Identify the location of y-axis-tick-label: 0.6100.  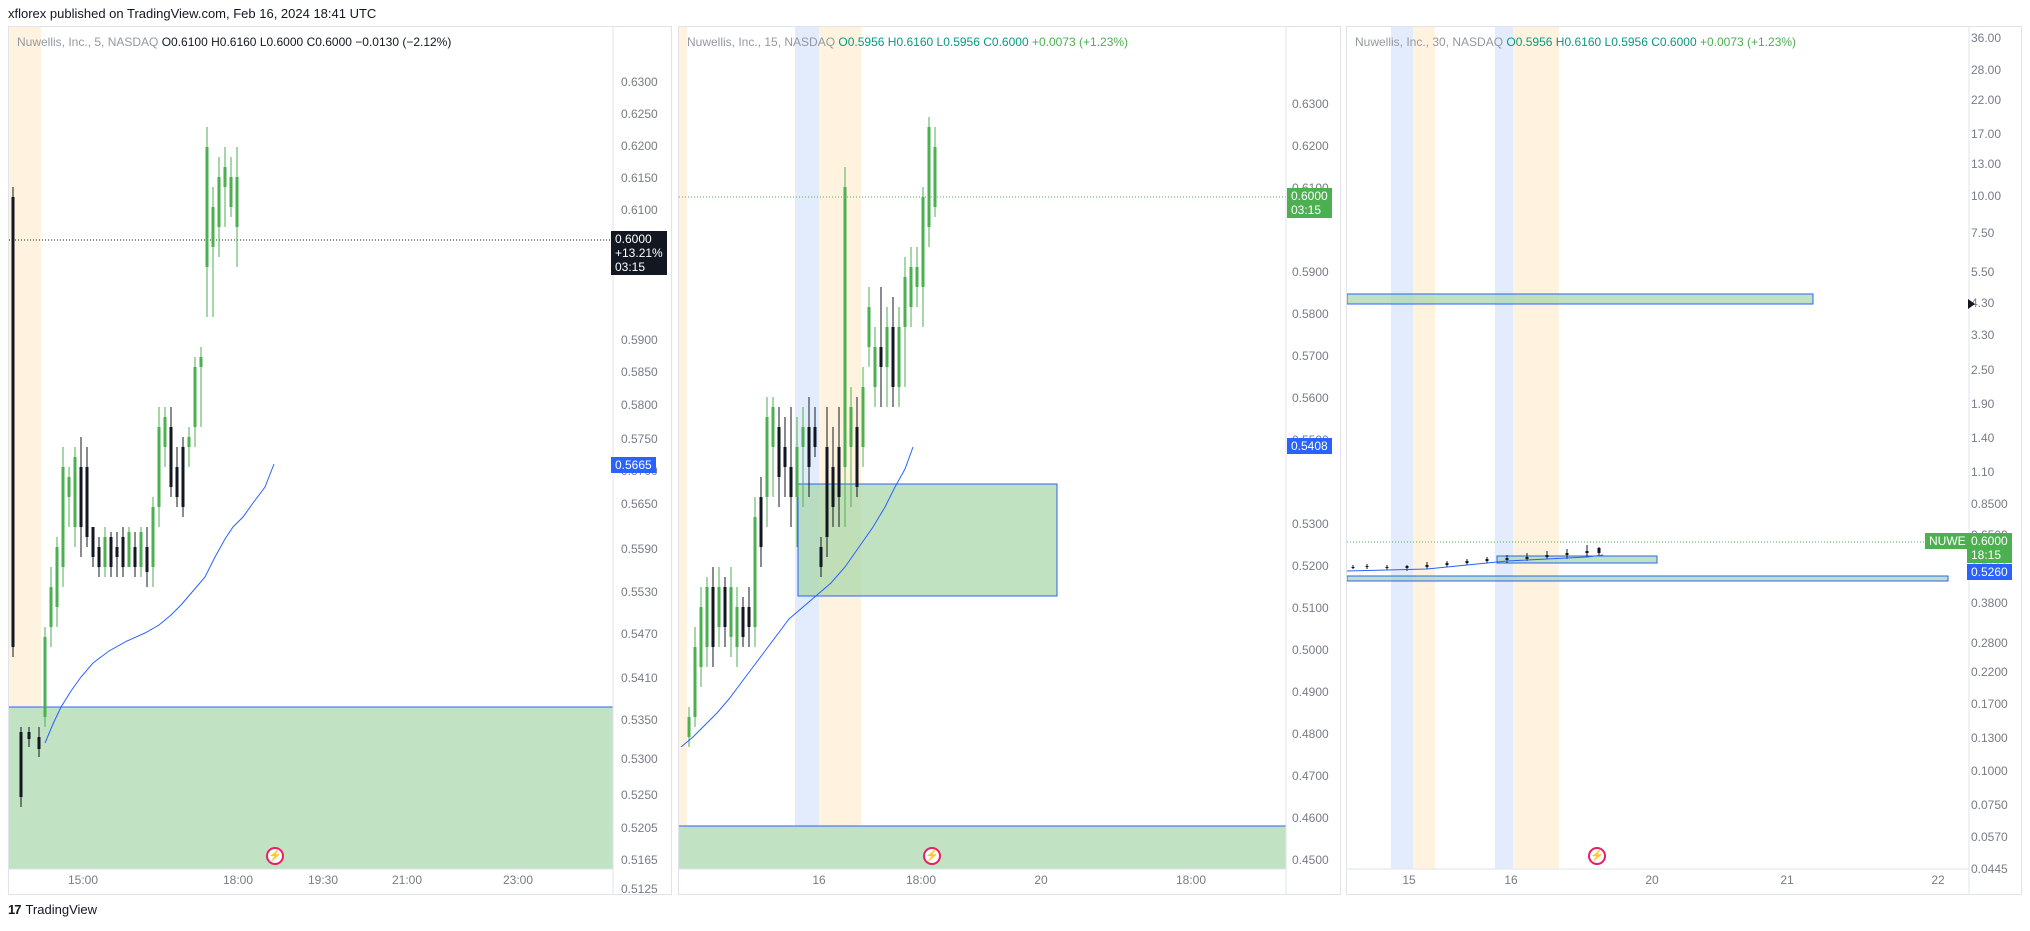
(639, 210).